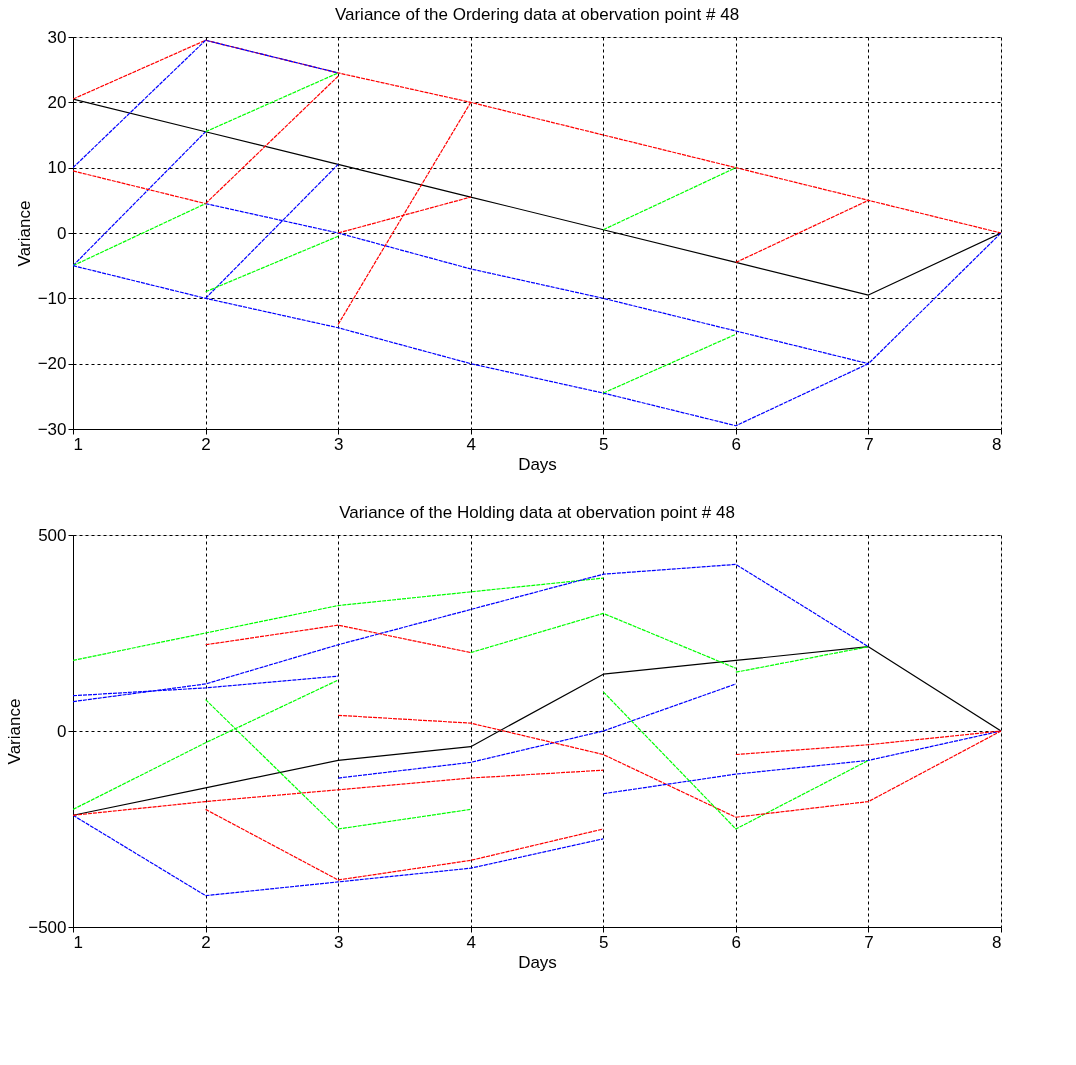  Describe the element at coordinates (52, 429) in the screenshot. I see `y-tick-label: −30` at that location.